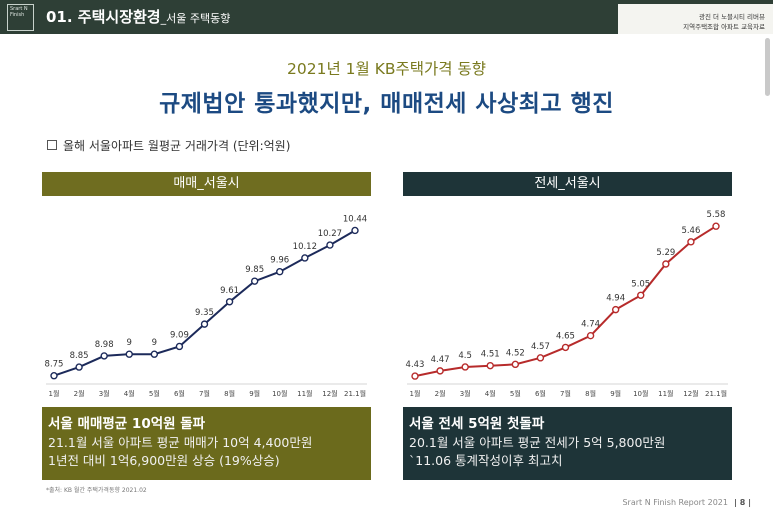 This screenshot has width=773, height=511. What do you see at coordinates (486, 460) in the screenshot?
I see `jeonse-summary-line2: `11.06 통계작성이후 최고치` at bounding box center [486, 460].